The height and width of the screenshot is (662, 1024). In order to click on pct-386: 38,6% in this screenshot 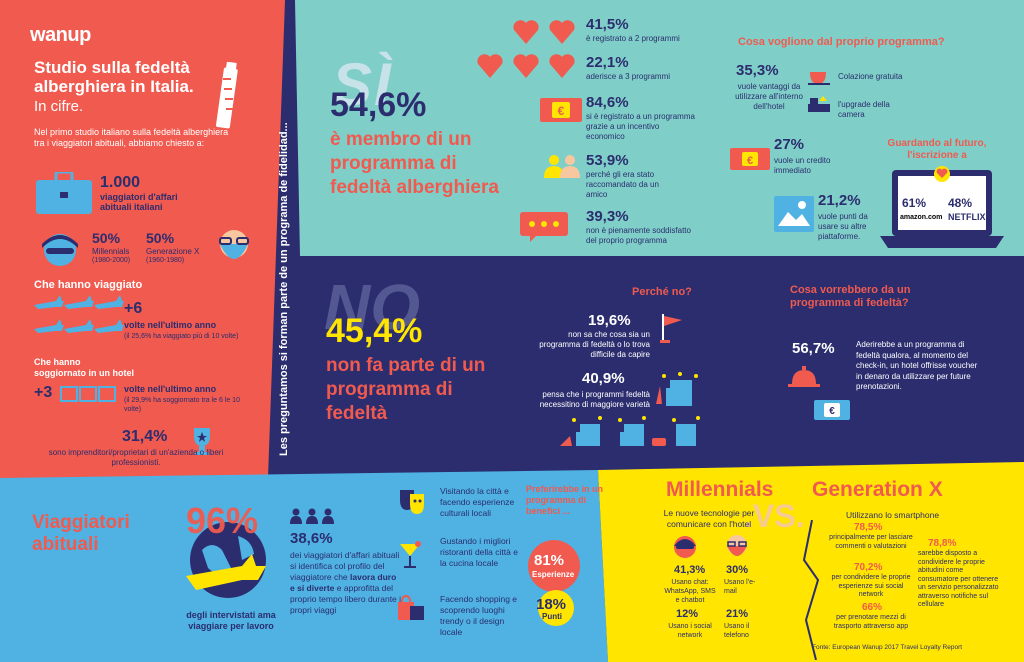, I will do `click(311, 538)`.